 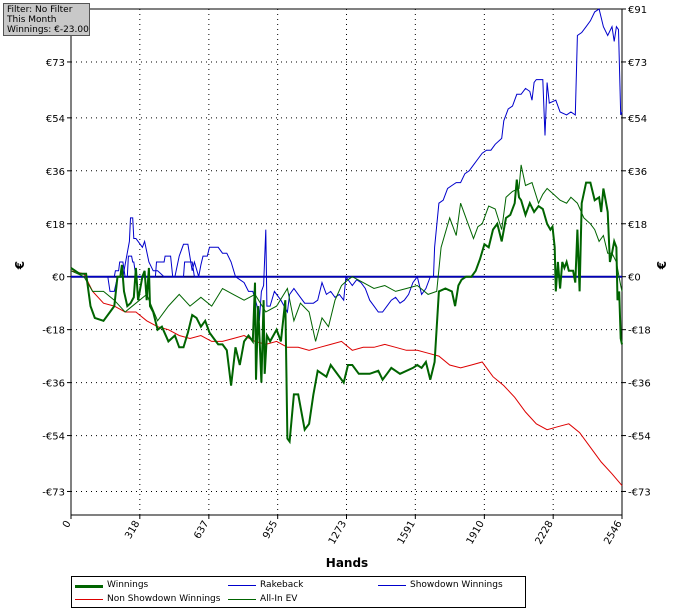 What do you see at coordinates (282, 585) in the screenshot?
I see `legend-label: Rakeback` at bounding box center [282, 585].